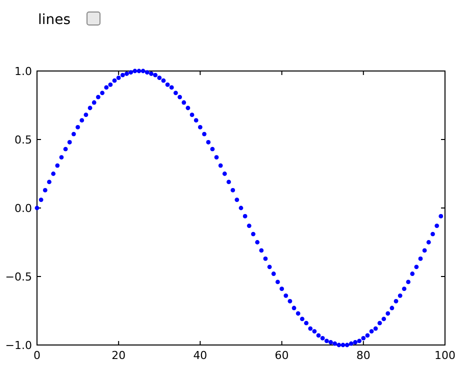 Image resolution: width=474 pixels, height=373 pixels. I want to click on y-tick-label: 0.0, so click(23, 208).